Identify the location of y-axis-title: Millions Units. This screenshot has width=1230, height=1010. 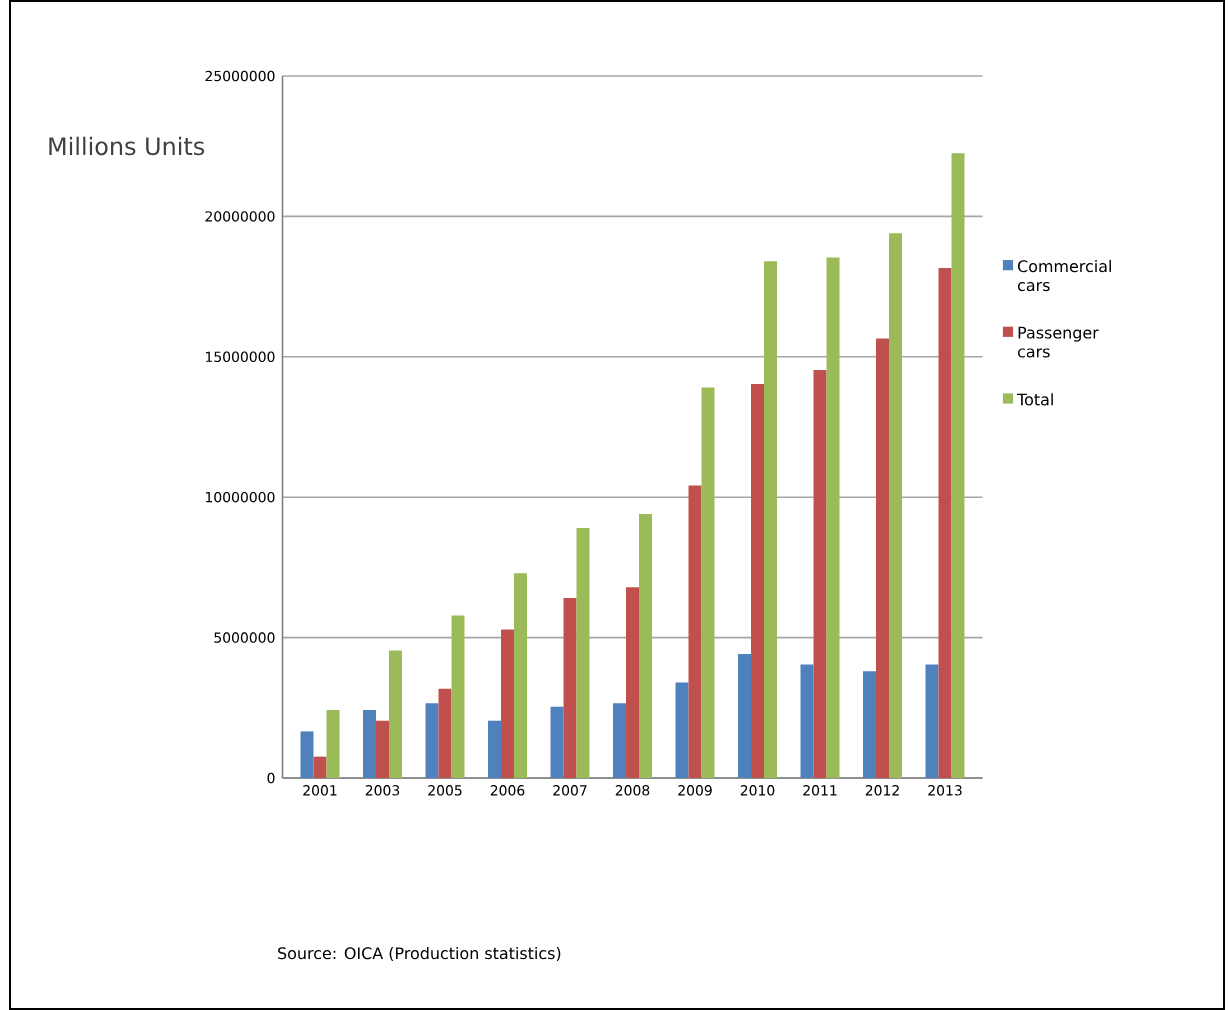
(127, 146).